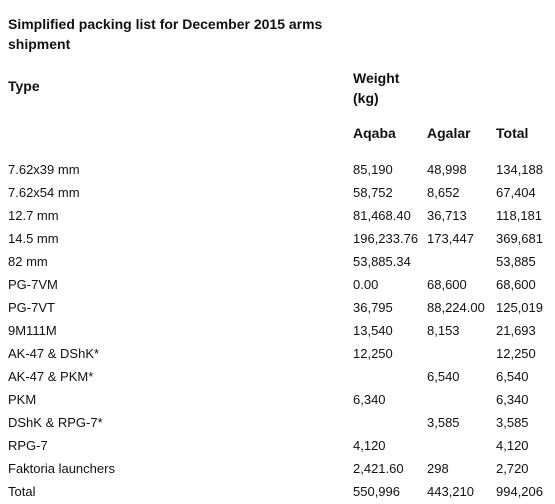 The height and width of the screenshot is (504, 555). What do you see at coordinates (22, 399) in the screenshot?
I see `cell-type: PKM` at bounding box center [22, 399].